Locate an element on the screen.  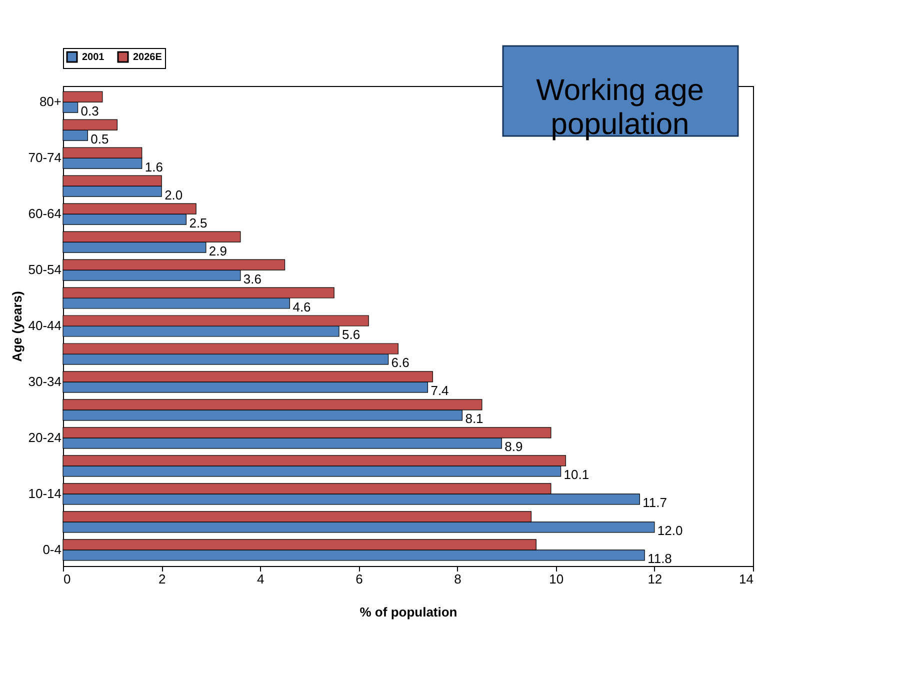
data-label: 10.1 is located at coordinates (577, 474).